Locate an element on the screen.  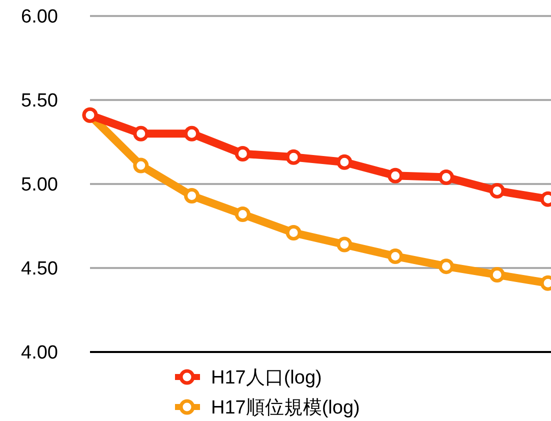
legend-label: H17順位規模(log) is located at coordinates (285, 408).